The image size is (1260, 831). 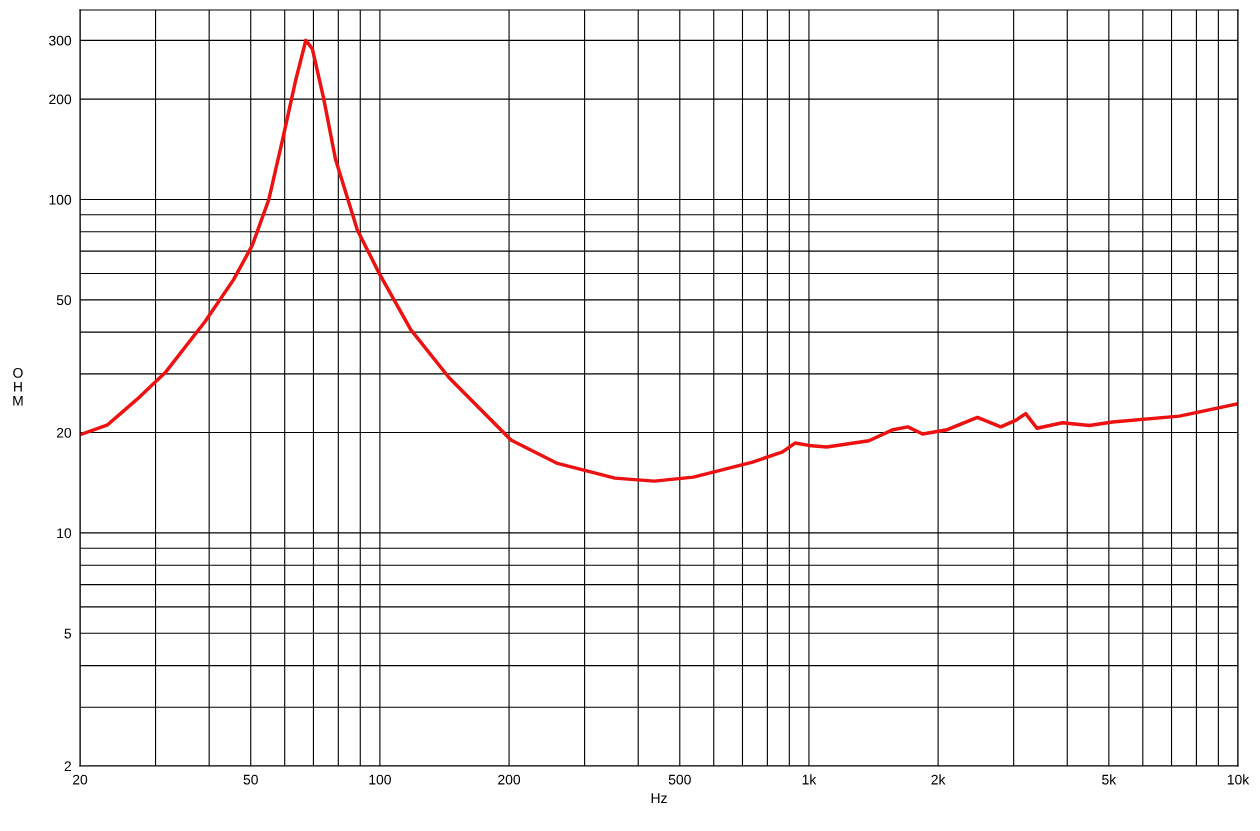 I want to click on y-tick-label: 20, so click(x=64, y=432).